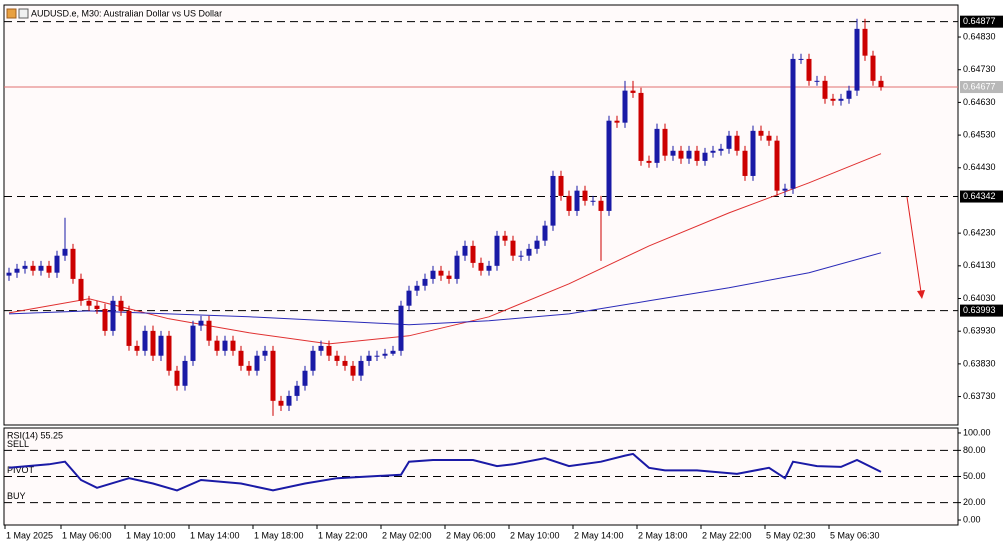  I want to click on rsi-line, so click(445, 472).